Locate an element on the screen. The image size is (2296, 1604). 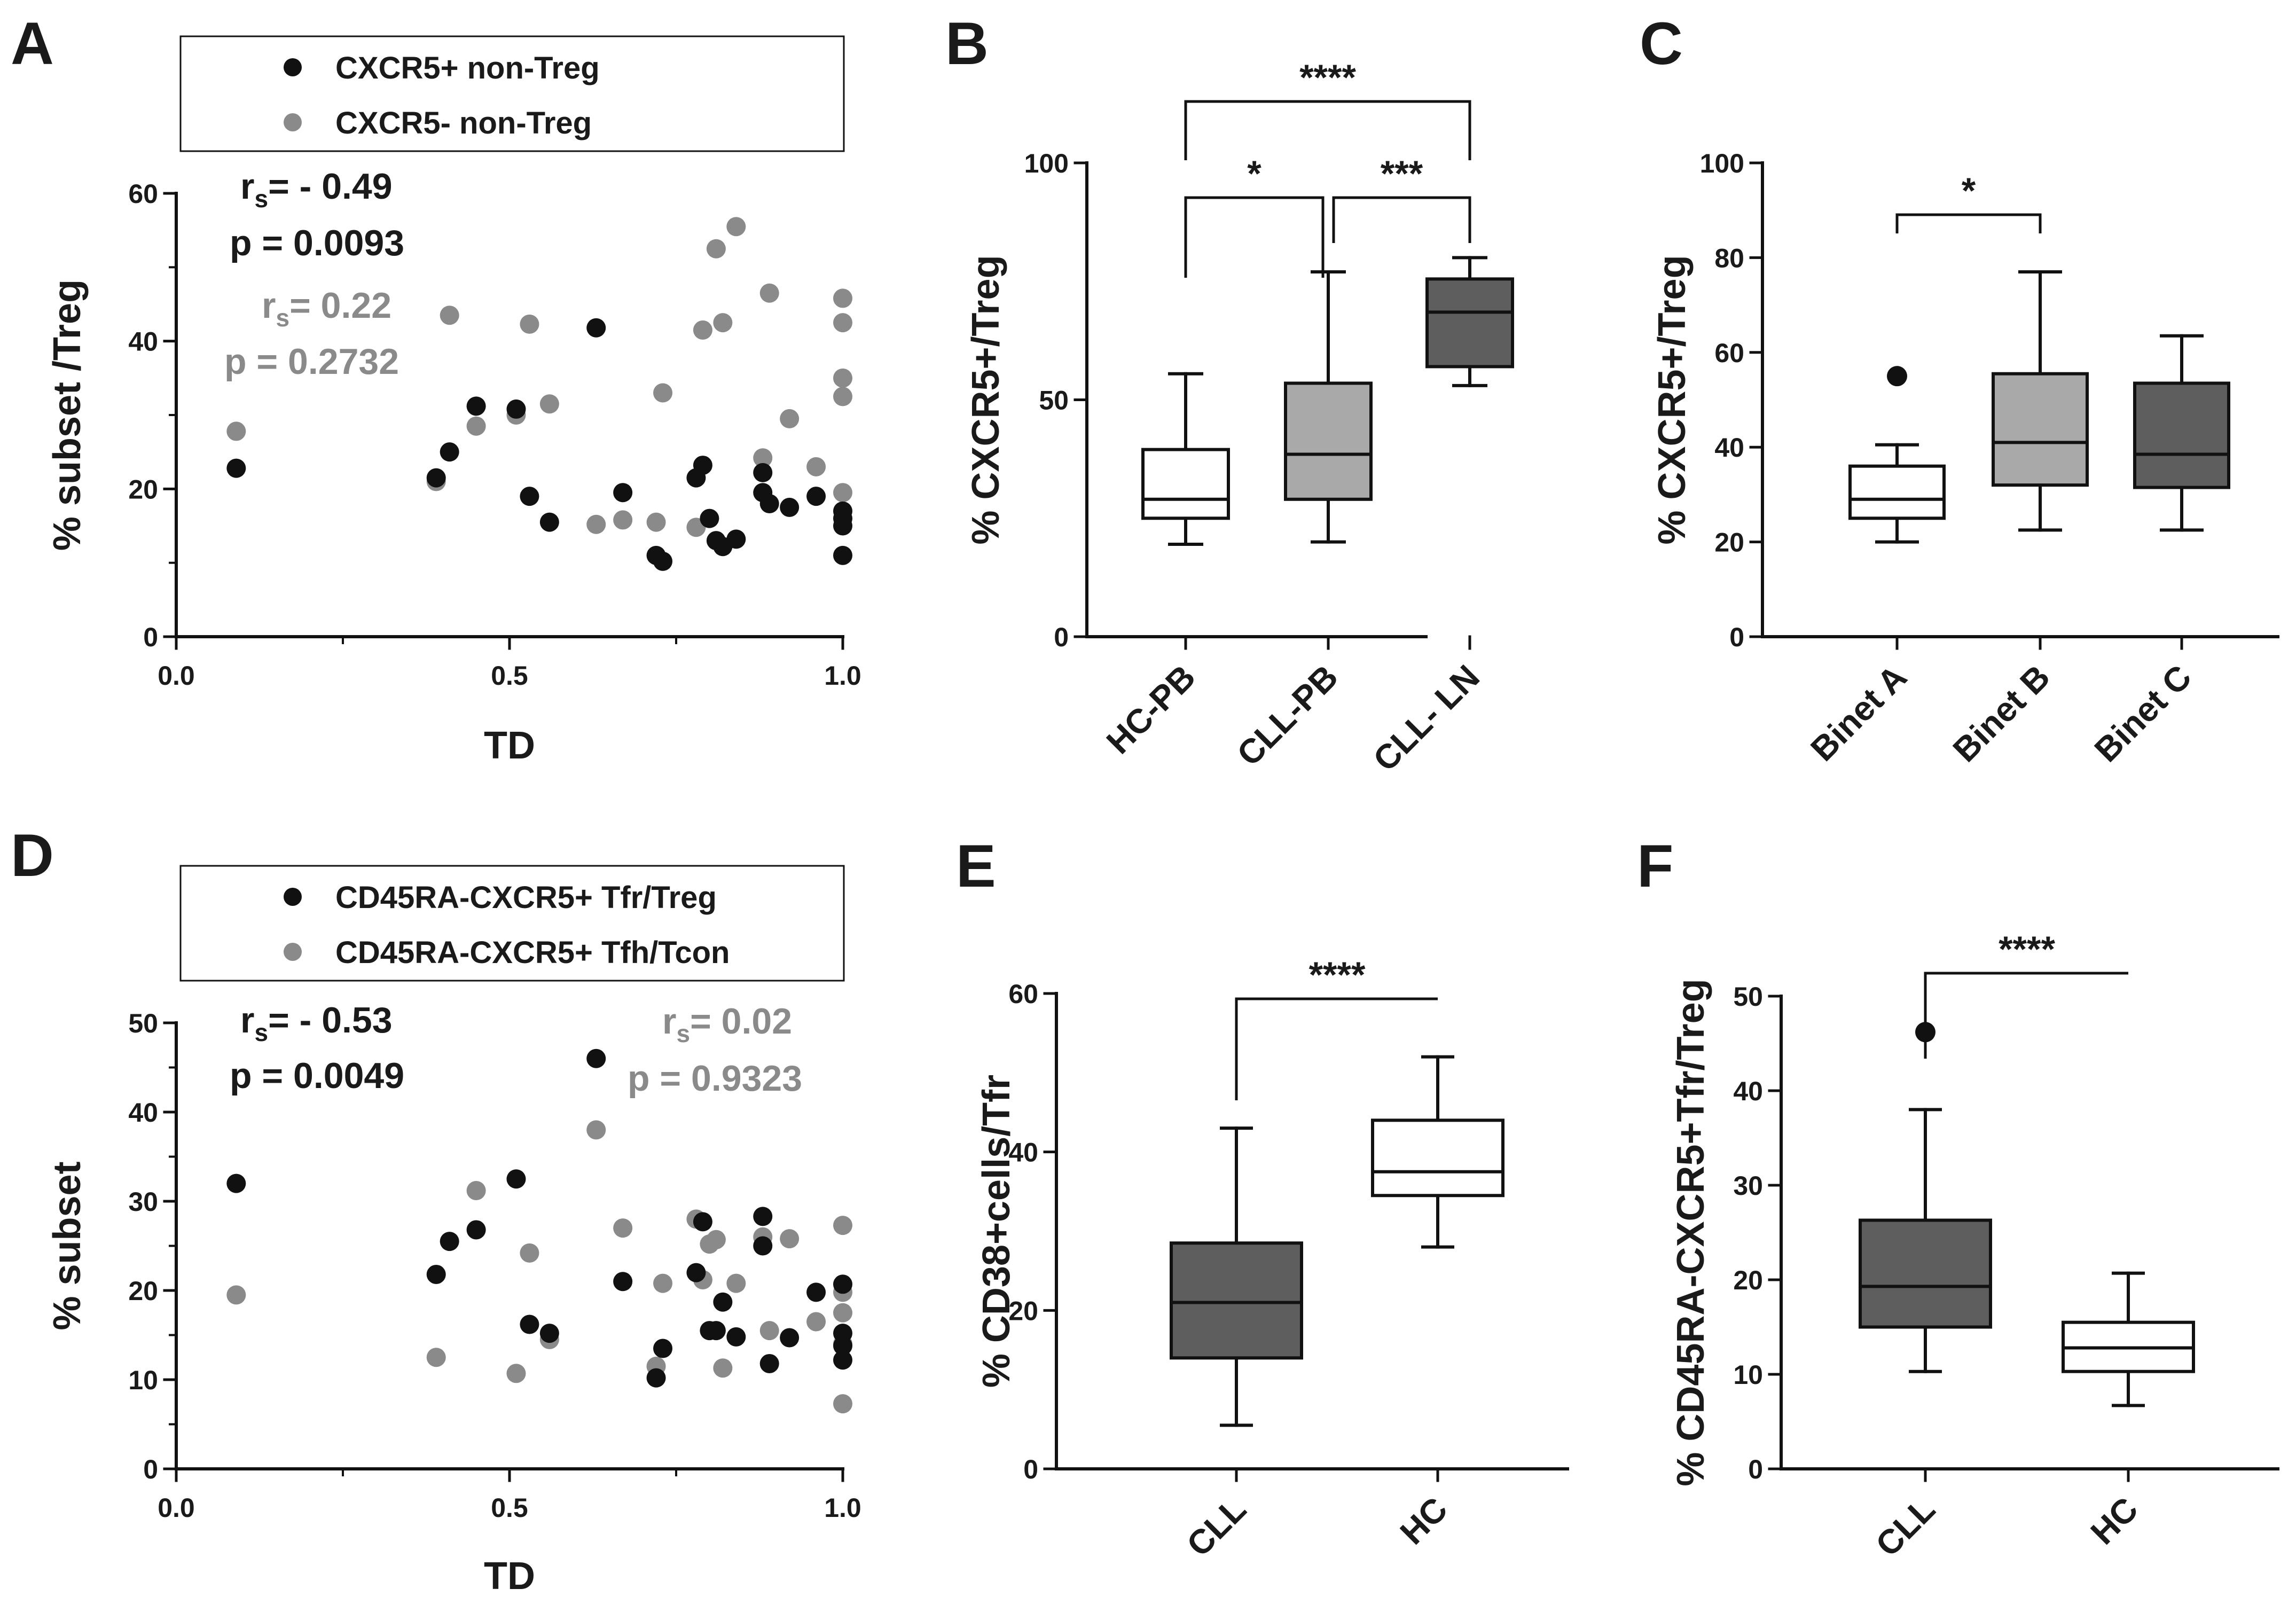
correlation-rs: rs= - 0.49 is located at coordinates (317, 189).